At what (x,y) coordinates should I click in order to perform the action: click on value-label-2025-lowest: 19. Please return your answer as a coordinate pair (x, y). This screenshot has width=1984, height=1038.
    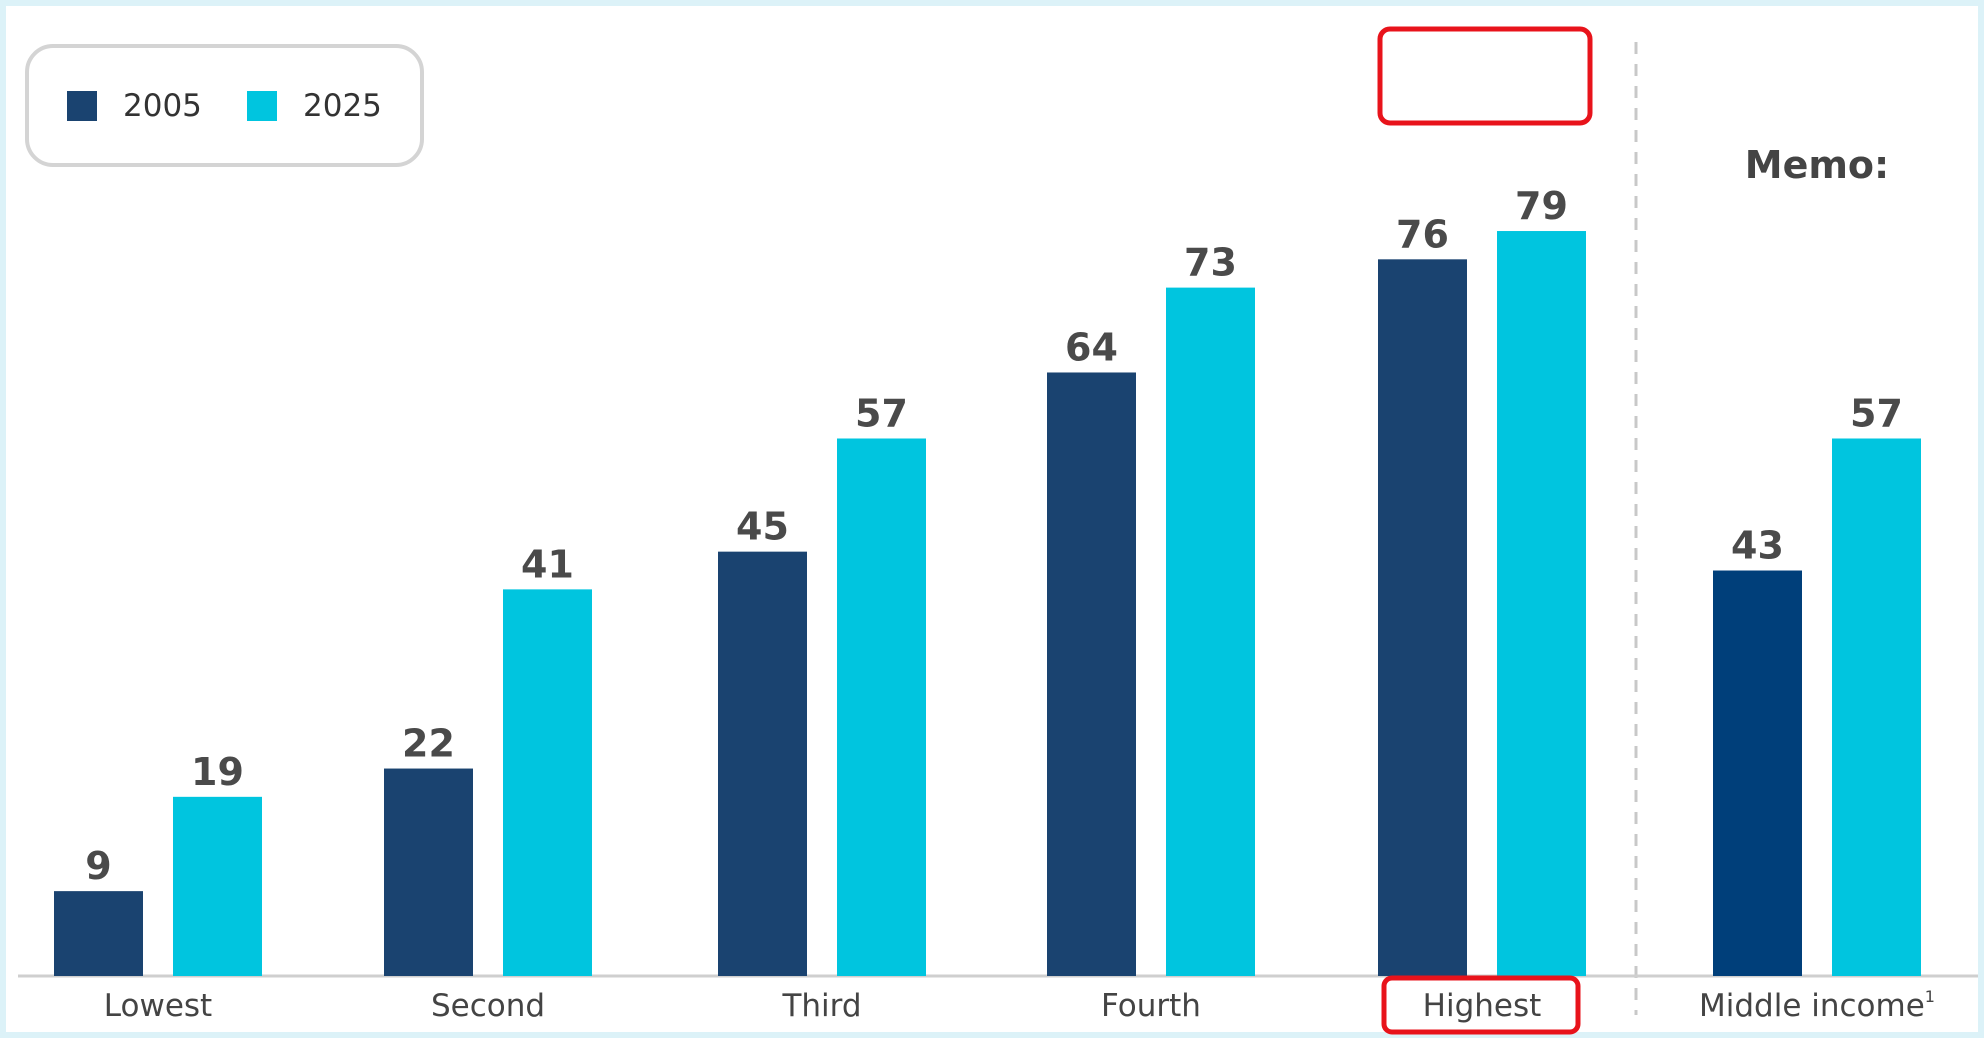
    Looking at the image, I should click on (217, 772).